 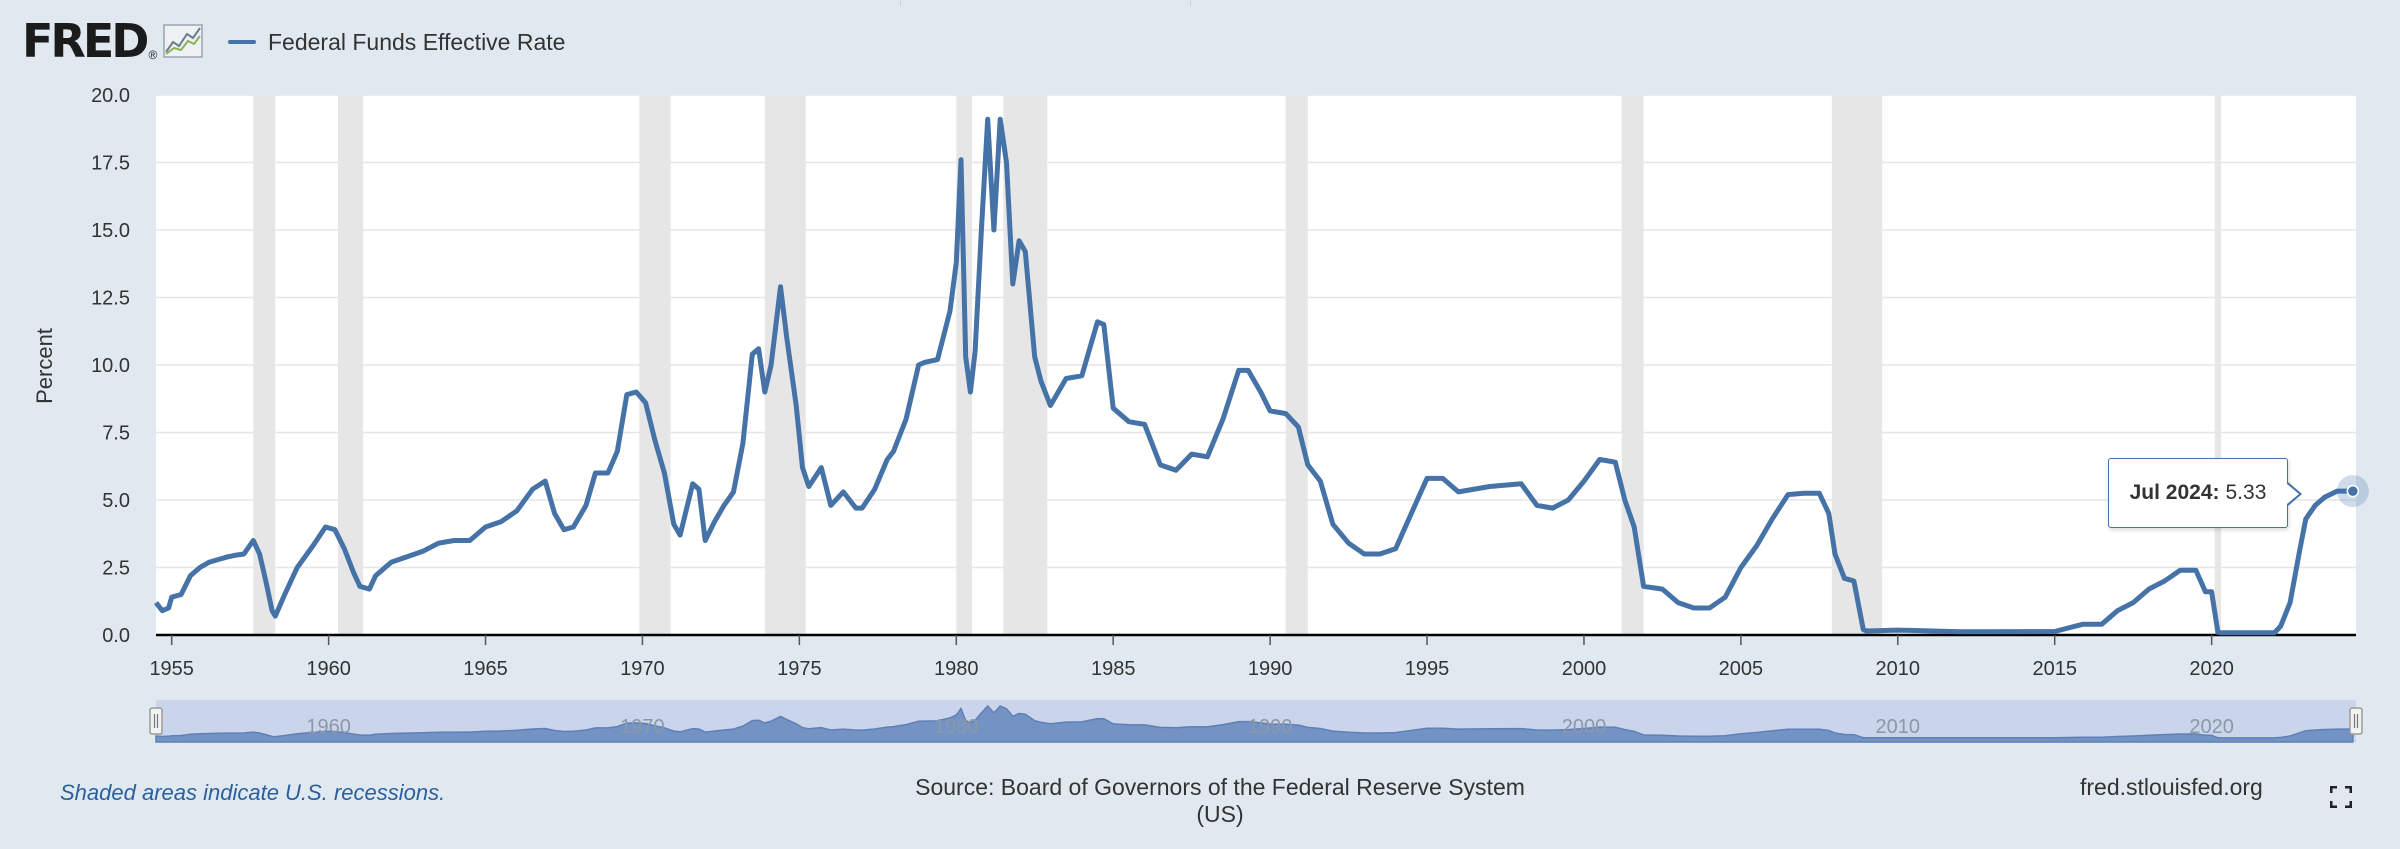 I want to click on navigator-handle-right, so click(x=2356, y=721).